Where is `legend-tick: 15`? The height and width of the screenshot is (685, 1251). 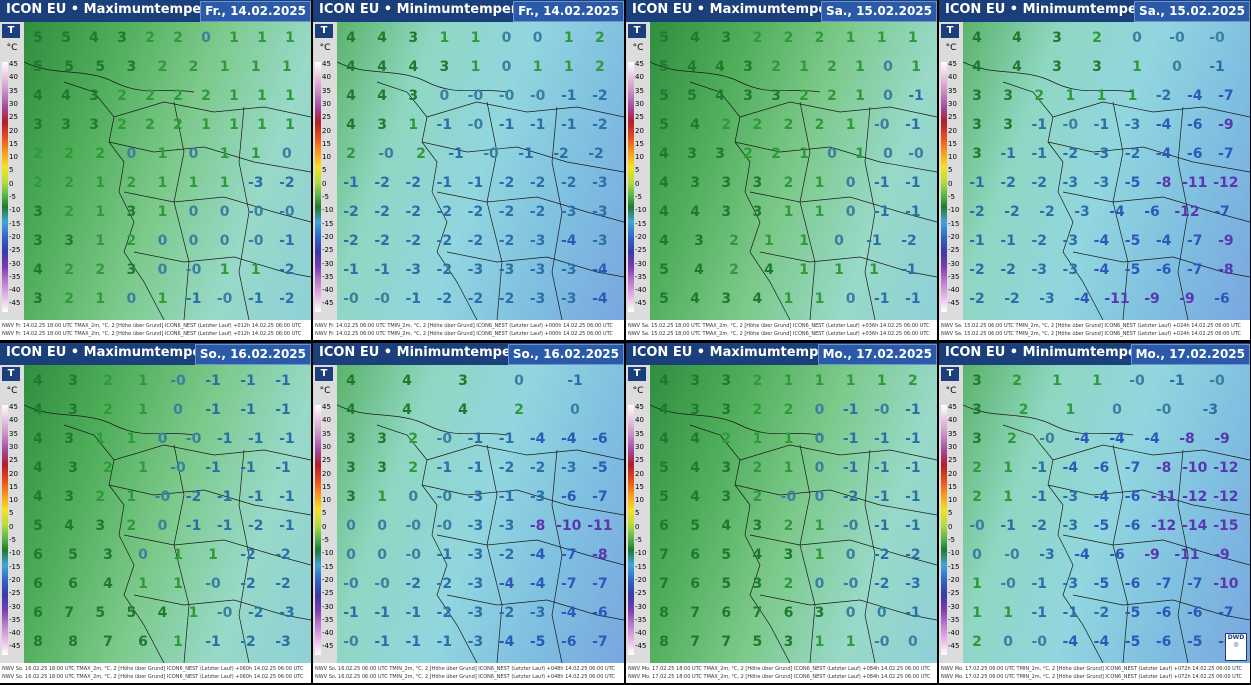 legend-tick: 15 is located at coordinates (639, 143).